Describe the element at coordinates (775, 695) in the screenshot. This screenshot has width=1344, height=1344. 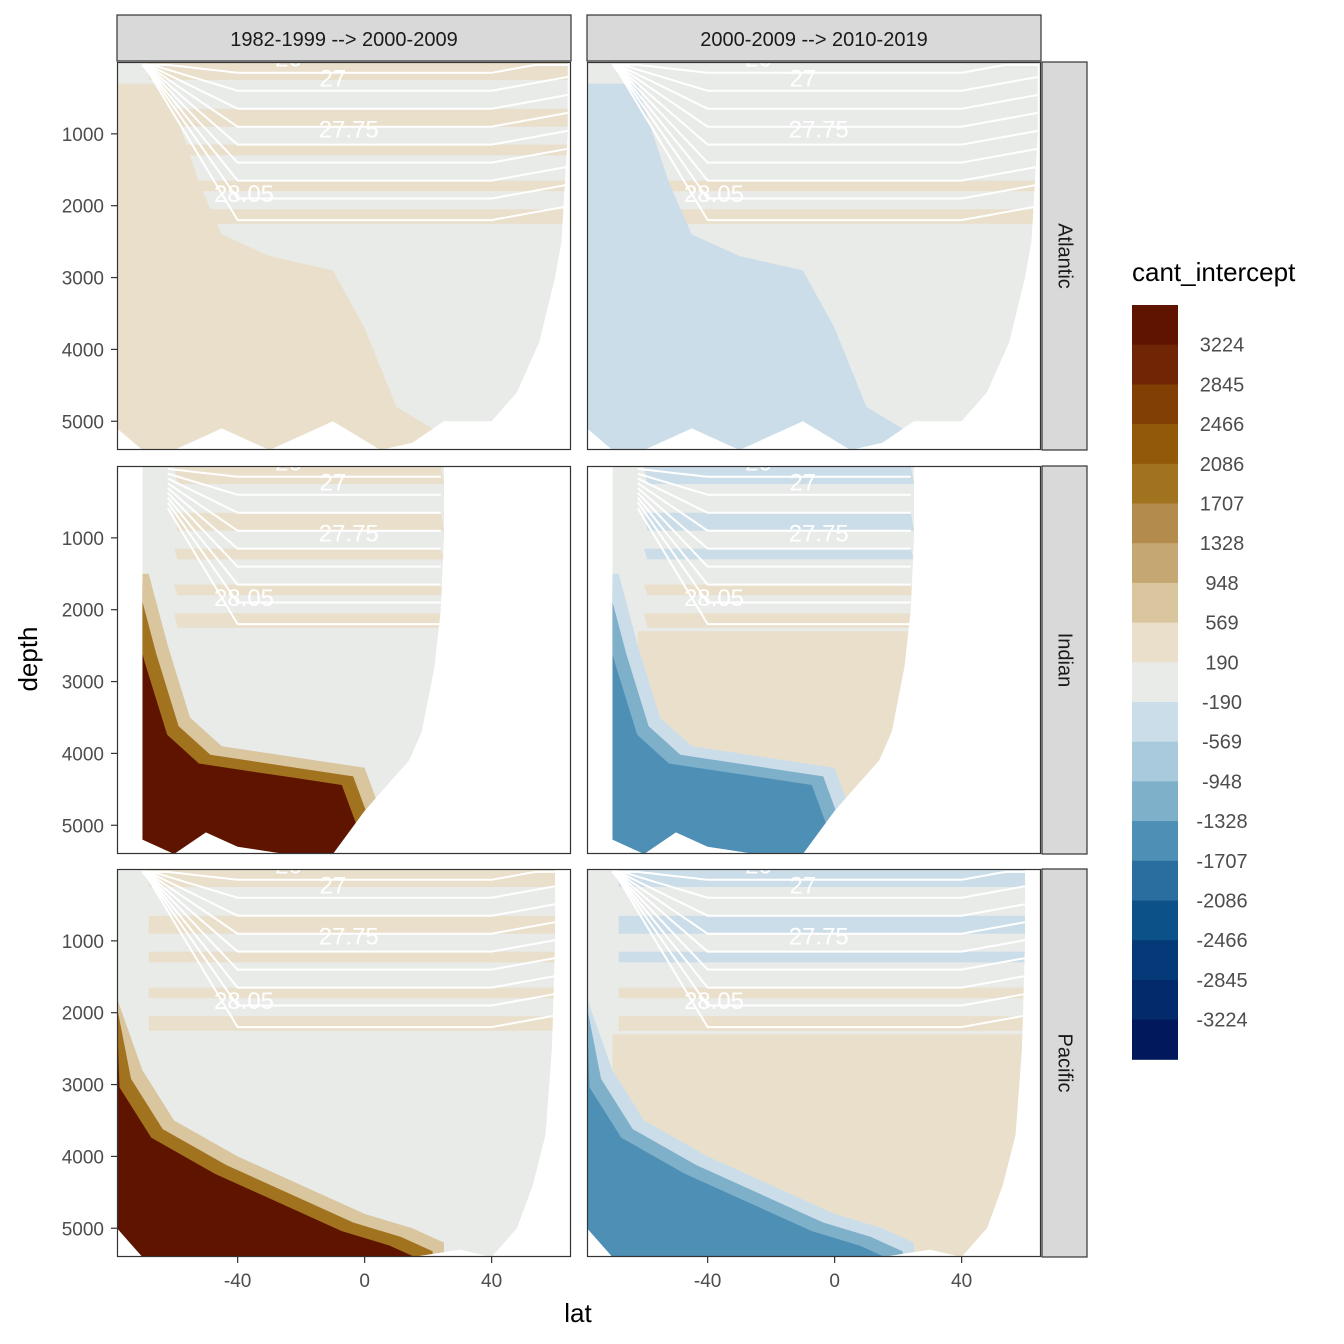
I see `contour-fill-mid` at that location.